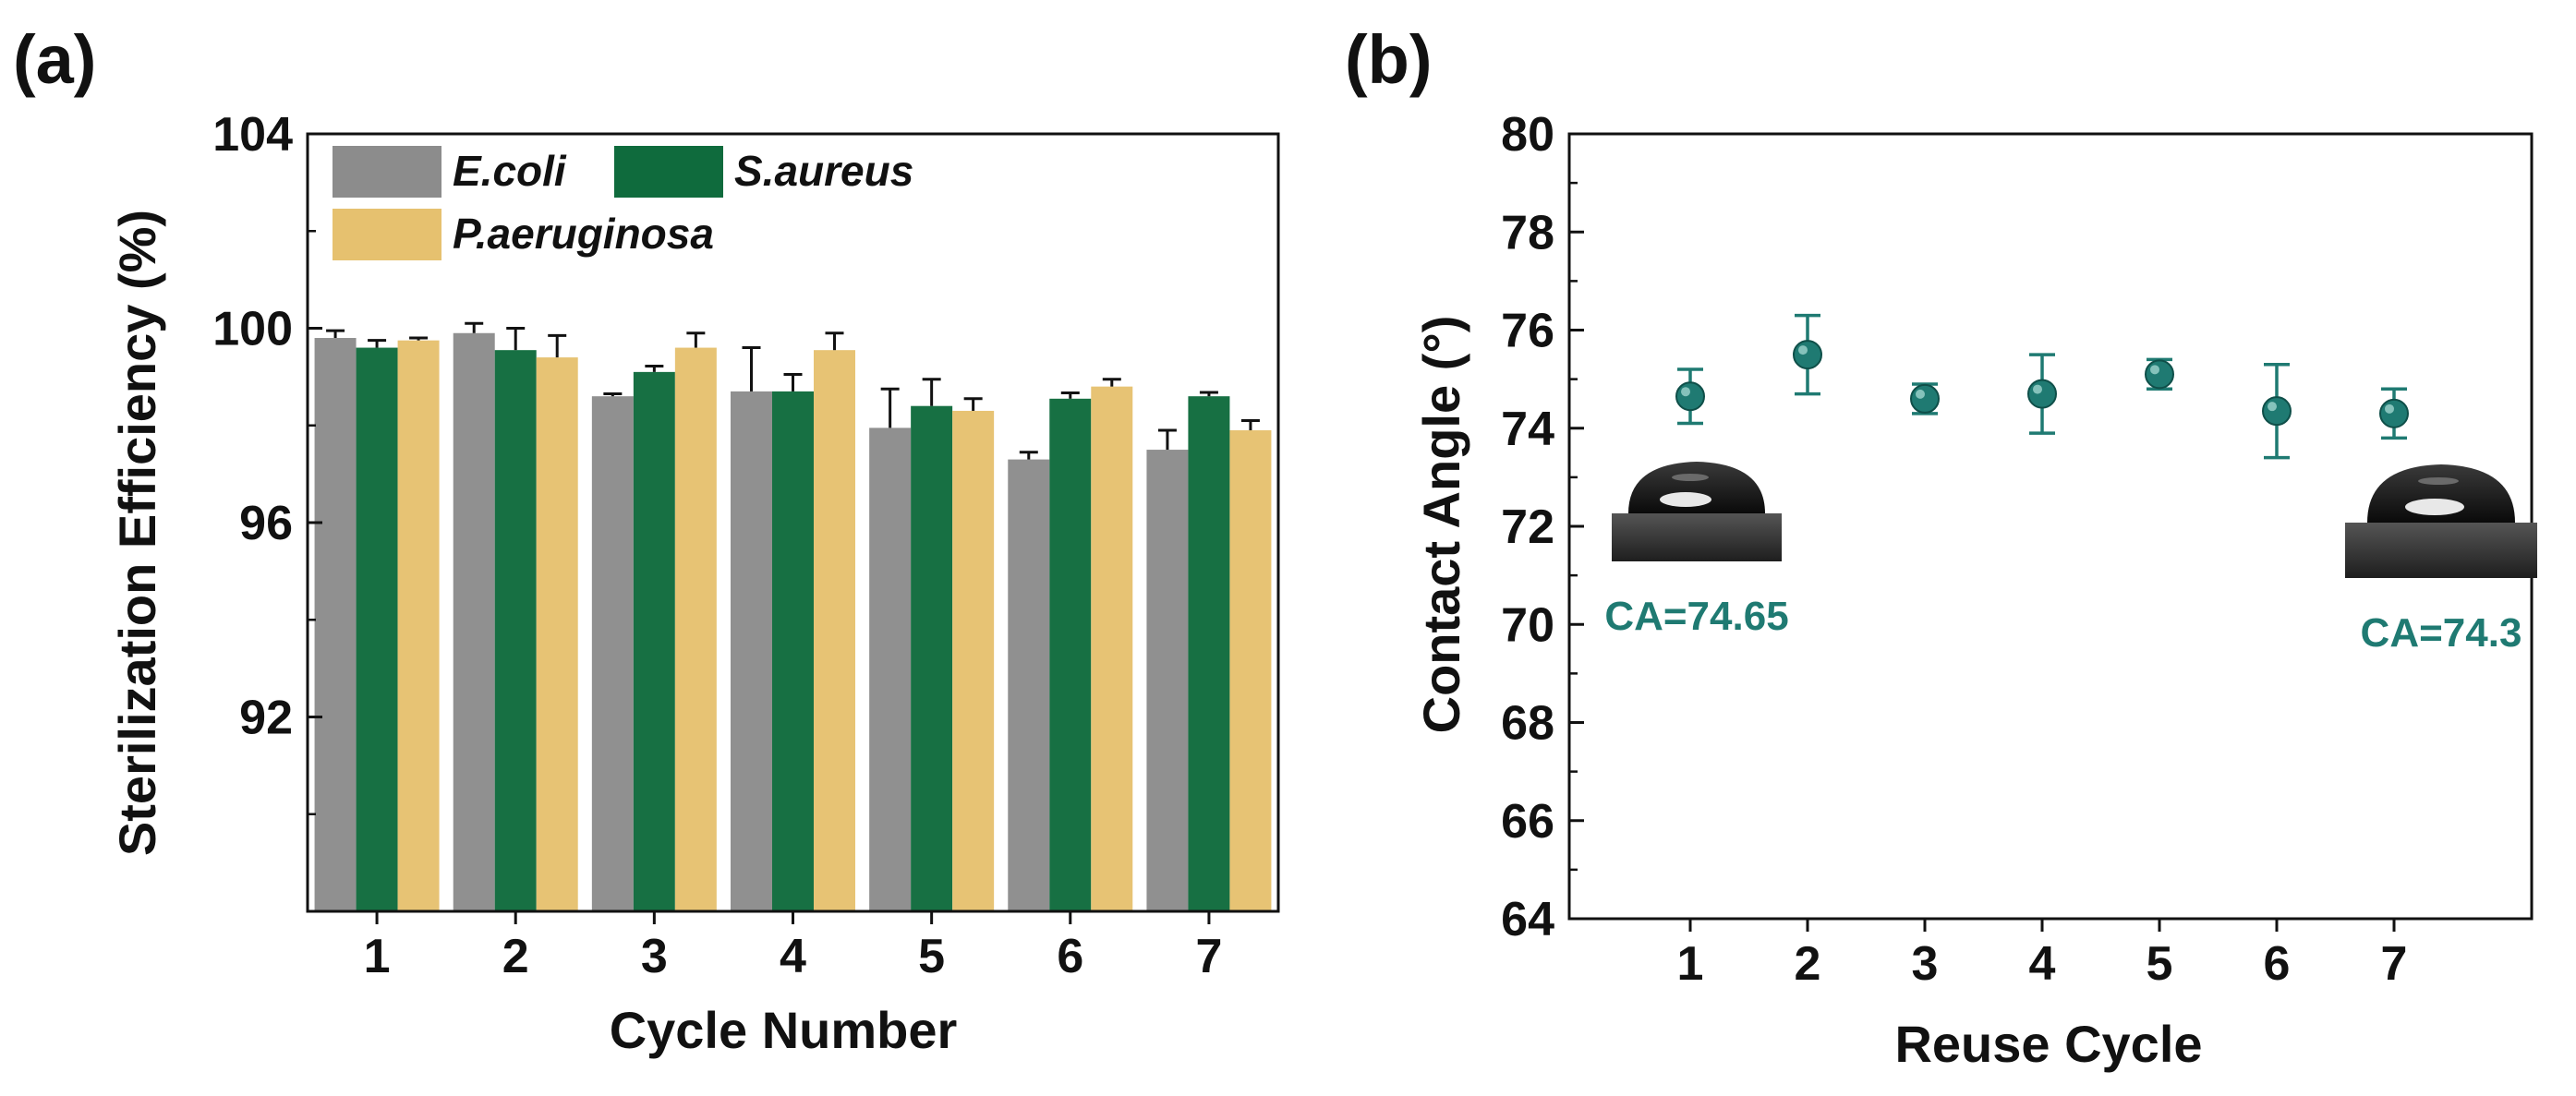  I want to click on panel-b-label: (b), so click(1389, 59).